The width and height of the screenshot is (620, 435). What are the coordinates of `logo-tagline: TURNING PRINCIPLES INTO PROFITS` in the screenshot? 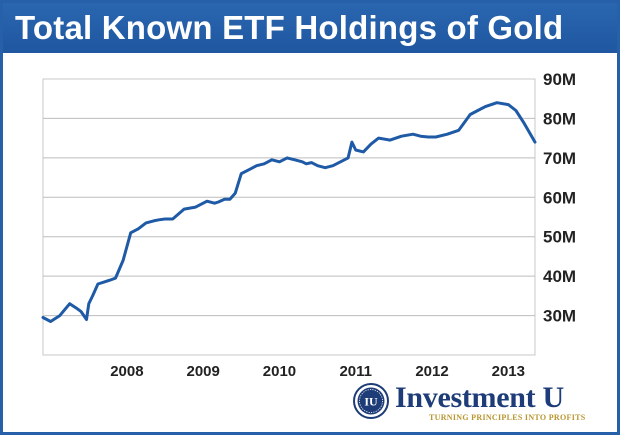 It's located at (507, 417).